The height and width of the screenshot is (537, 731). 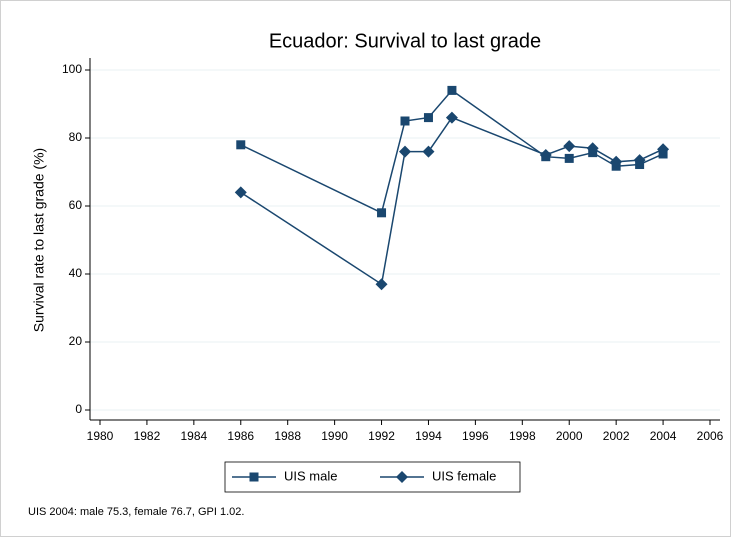 I want to click on x-tick-label: 2000, so click(x=569, y=436).